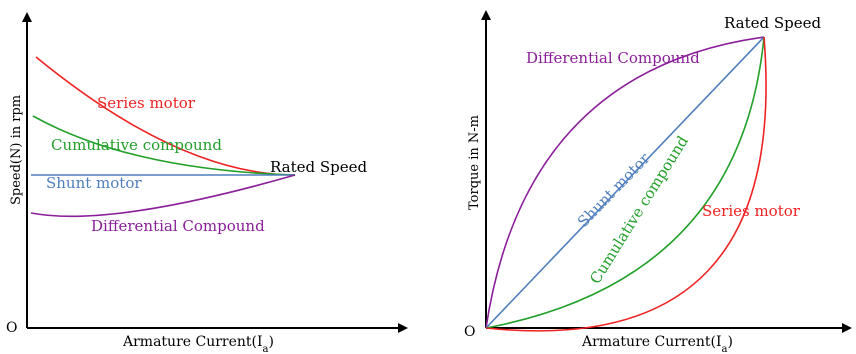 Image resolution: width=856 pixels, height=354 pixels. I want to click on right-origin-label: O, so click(469, 332).